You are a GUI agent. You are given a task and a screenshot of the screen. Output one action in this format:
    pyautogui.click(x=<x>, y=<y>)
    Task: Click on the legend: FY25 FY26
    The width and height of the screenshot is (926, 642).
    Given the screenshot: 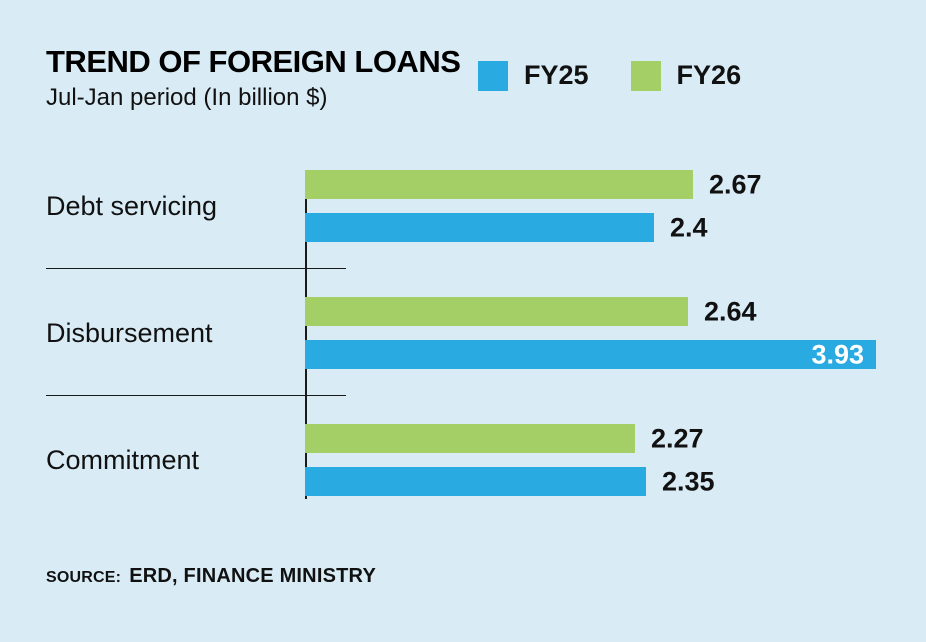 What is the action you would take?
    pyautogui.click(x=609, y=75)
    